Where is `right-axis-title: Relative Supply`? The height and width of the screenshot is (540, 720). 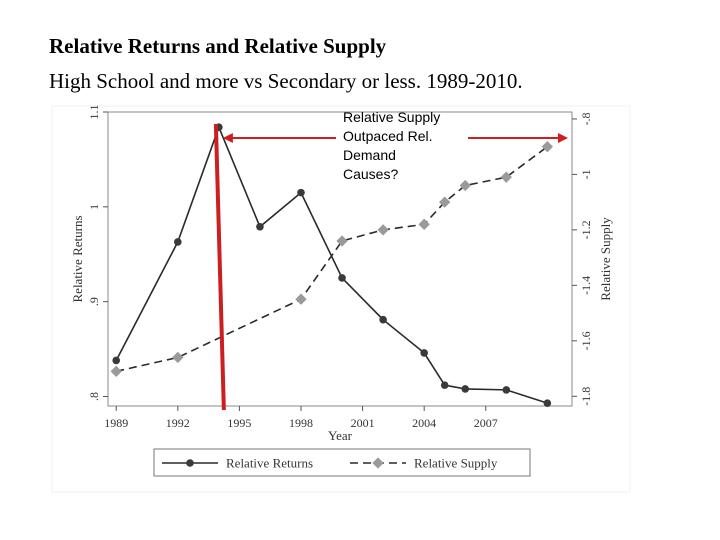 right-axis-title: Relative Supply is located at coordinates (605, 259).